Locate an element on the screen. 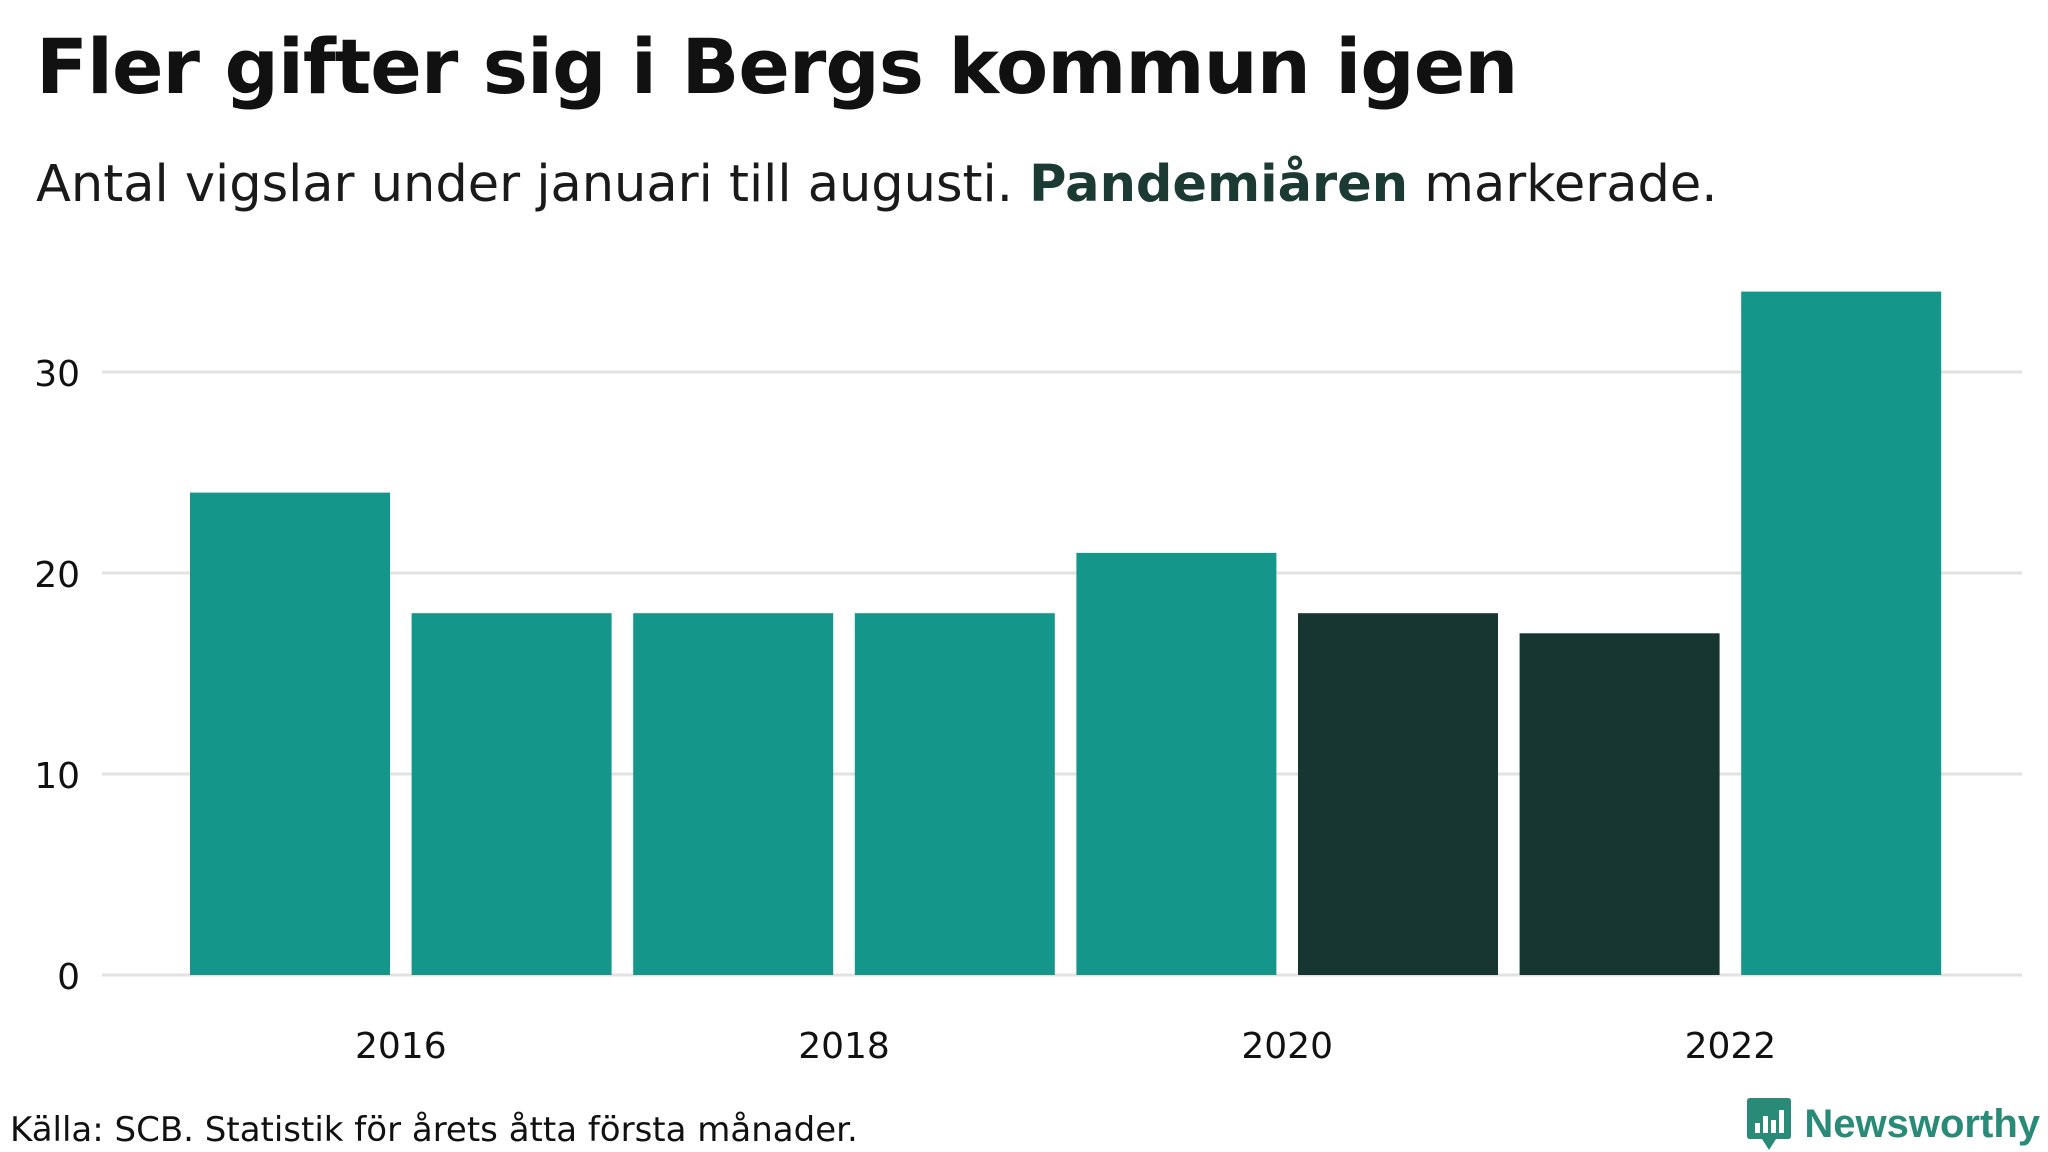 Image resolution: width=2048 pixels, height=1152 pixels. y-tick-label: 0 is located at coordinates (68, 977).